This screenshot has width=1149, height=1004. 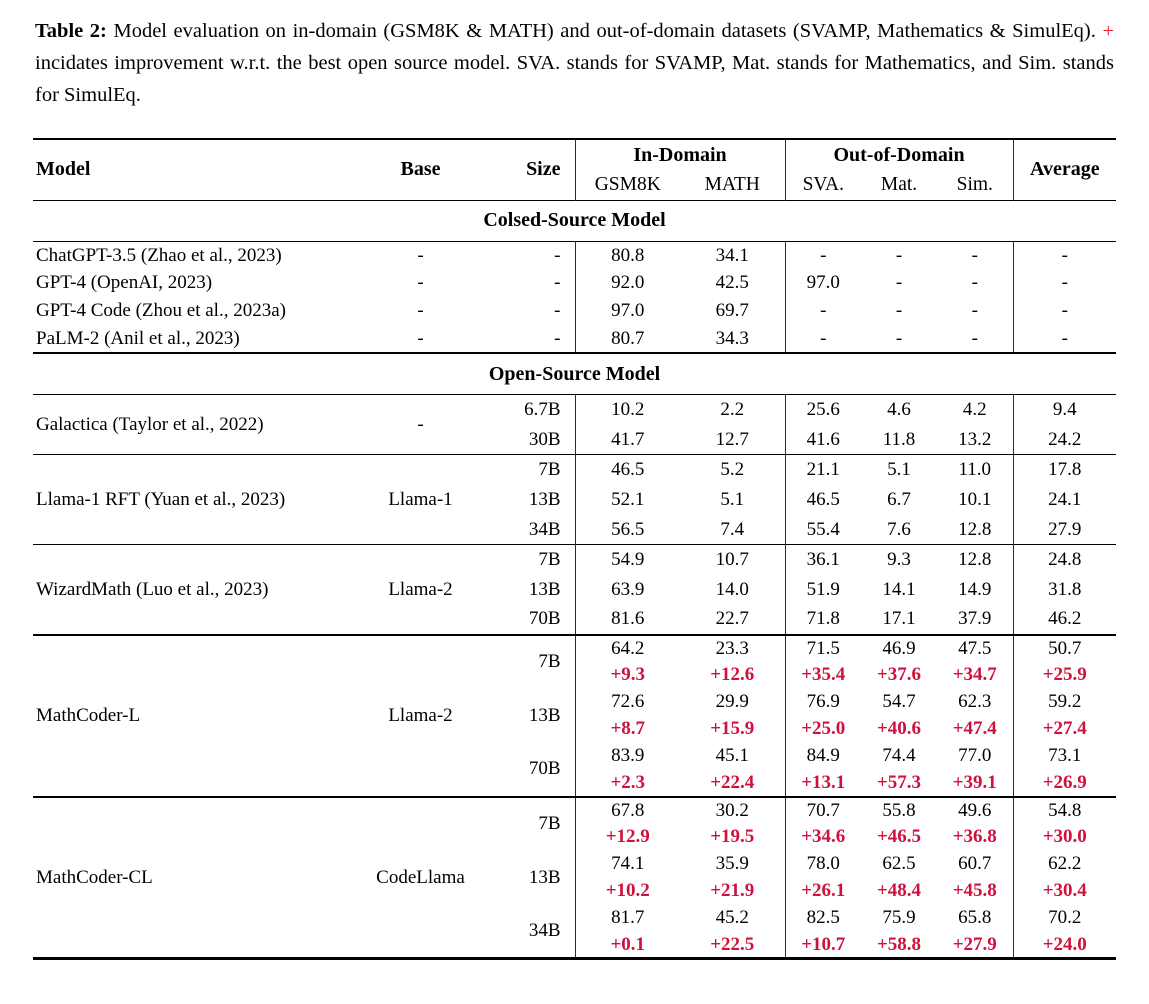 What do you see at coordinates (899, 864) in the screenshot?
I see `value-cell: 62.5` at bounding box center [899, 864].